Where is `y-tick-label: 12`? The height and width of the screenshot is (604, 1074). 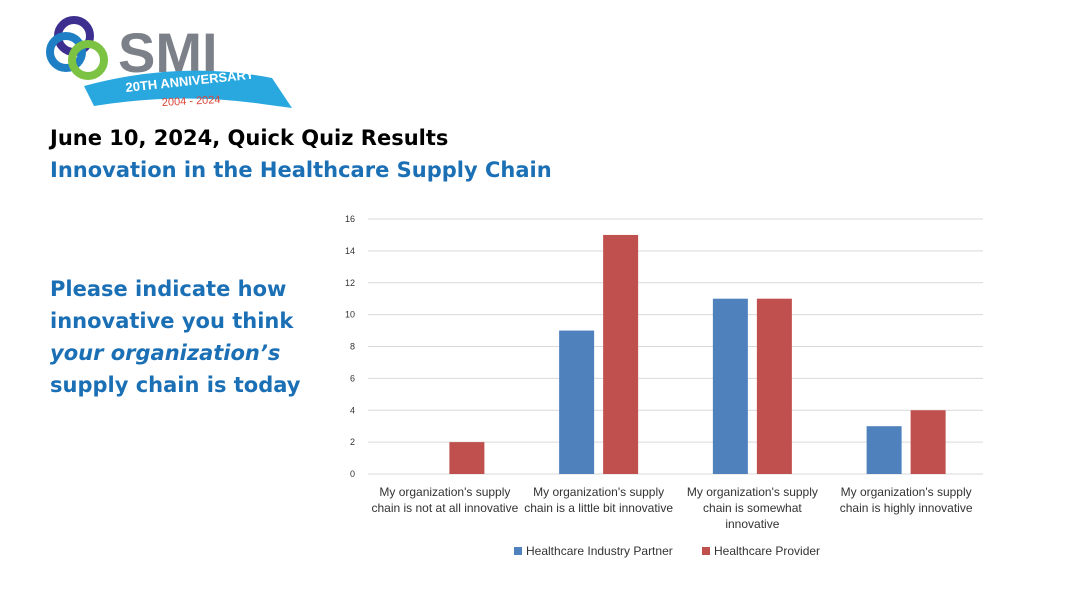
y-tick-label: 12 is located at coordinates (350, 283).